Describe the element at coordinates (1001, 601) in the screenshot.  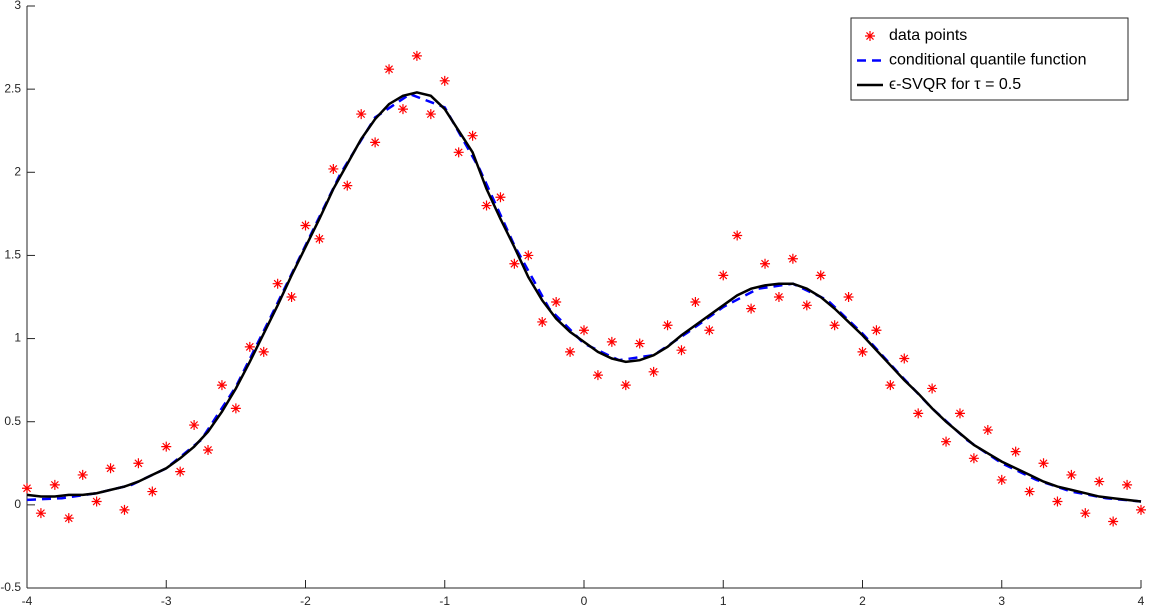
I see `x-tick-label: 3` at that location.